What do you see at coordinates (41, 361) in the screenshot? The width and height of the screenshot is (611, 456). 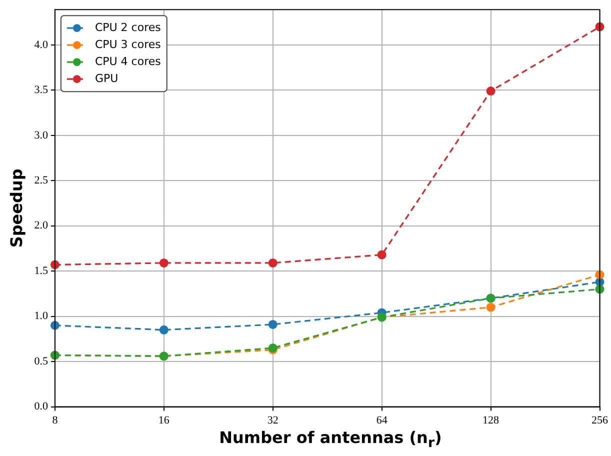 I see `y-tick-label: 0.5` at bounding box center [41, 361].